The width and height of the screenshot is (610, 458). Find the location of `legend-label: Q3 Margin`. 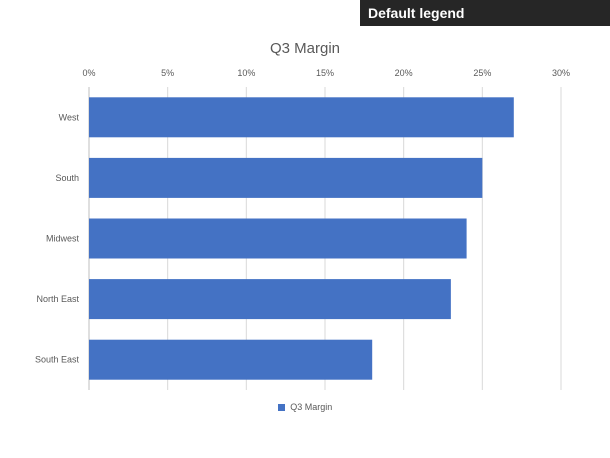

legend-label: Q3 Margin is located at coordinates (311, 407).